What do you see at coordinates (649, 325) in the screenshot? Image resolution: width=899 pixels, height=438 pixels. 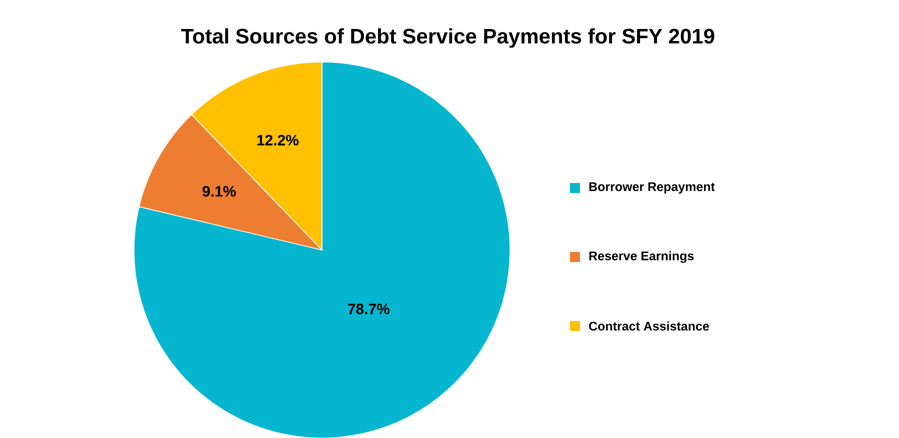 I see `legend-label: Contract Assistance` at bounding box center [649, 325].